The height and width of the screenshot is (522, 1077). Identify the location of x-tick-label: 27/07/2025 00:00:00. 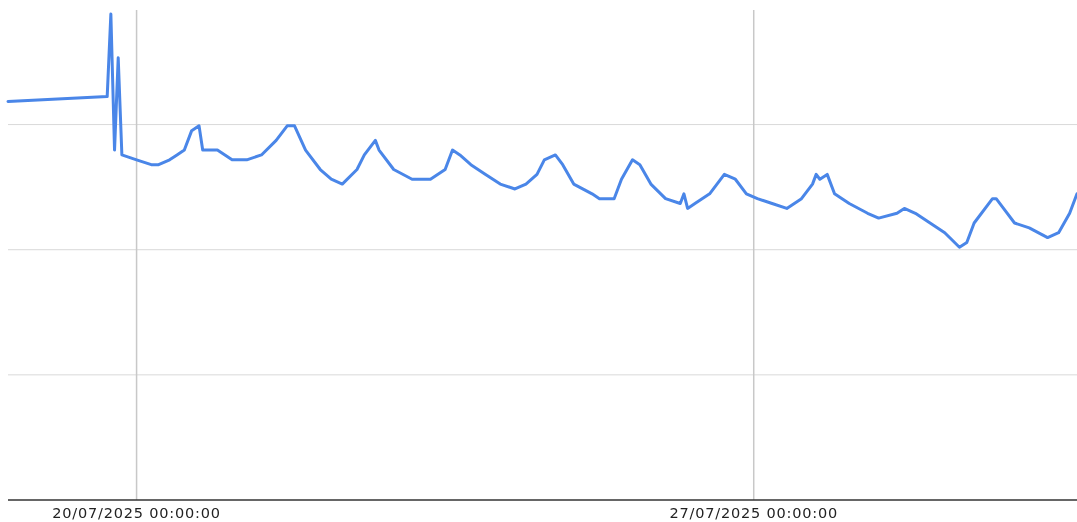
(753, 513).